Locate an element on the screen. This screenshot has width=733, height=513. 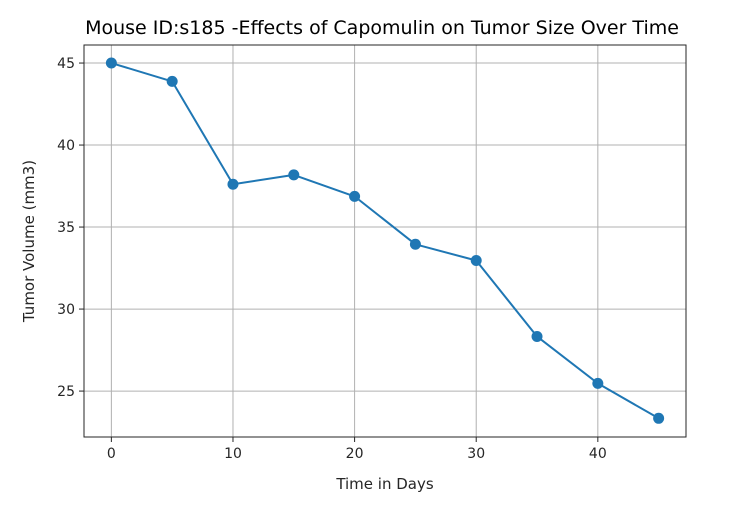
x-tick-label: 20 is located at coordinates (355, 454).